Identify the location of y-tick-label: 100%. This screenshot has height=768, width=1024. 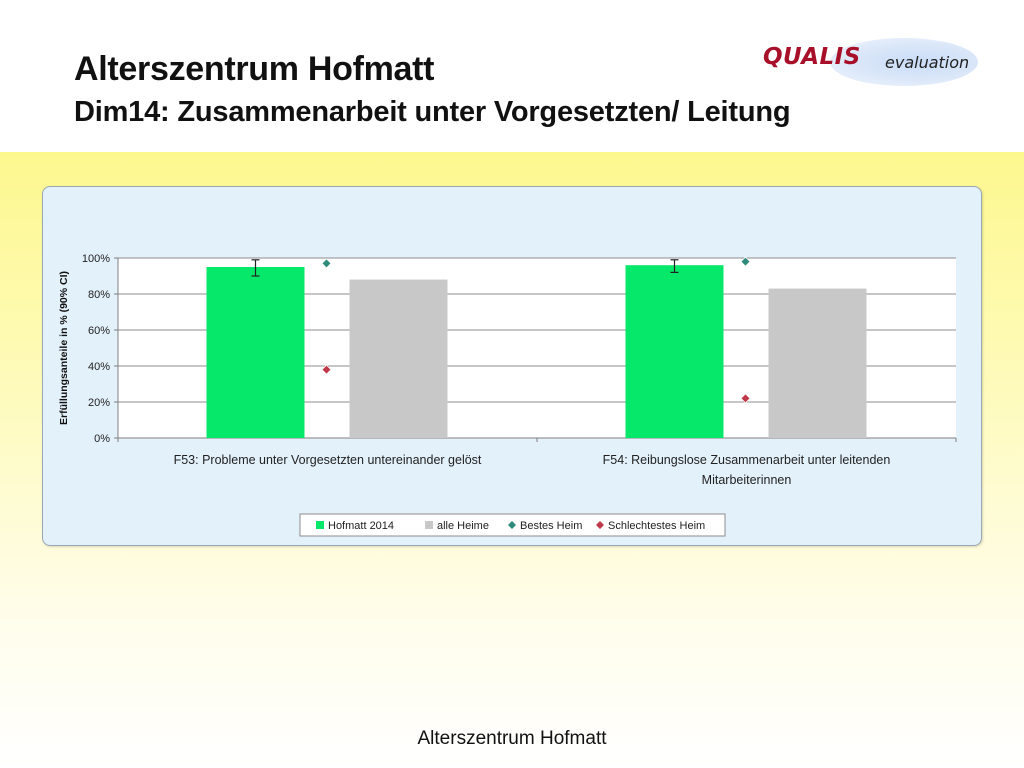
(96, 259).